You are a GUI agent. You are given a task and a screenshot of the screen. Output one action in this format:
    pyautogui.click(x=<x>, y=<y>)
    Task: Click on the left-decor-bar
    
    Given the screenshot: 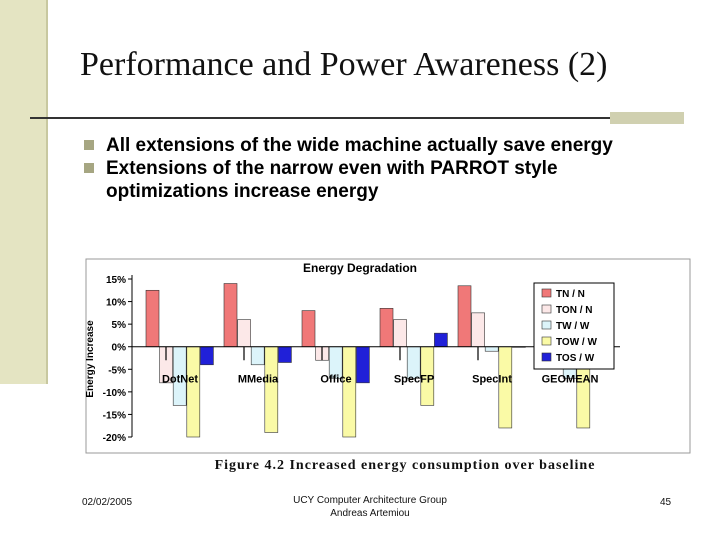 What is the action you would take?
    pyautogui.click(x=24, y=192)
    